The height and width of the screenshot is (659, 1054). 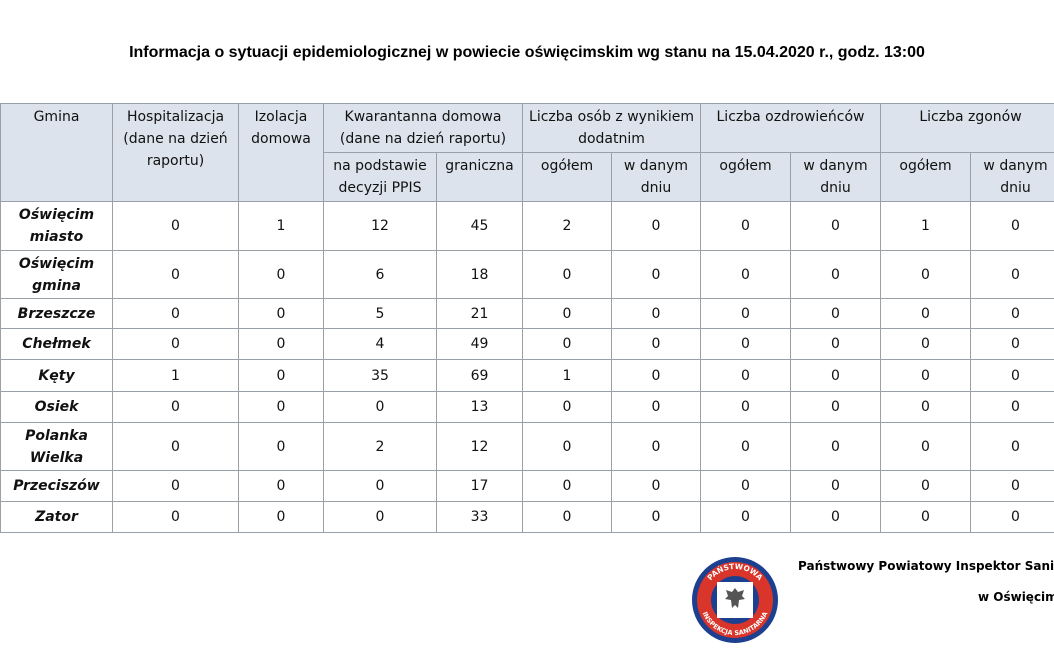 I want to click on table-row: Polanka Wielka 0 0 2 12 0 0 0 0 0 0, so click(x=527, y=446).